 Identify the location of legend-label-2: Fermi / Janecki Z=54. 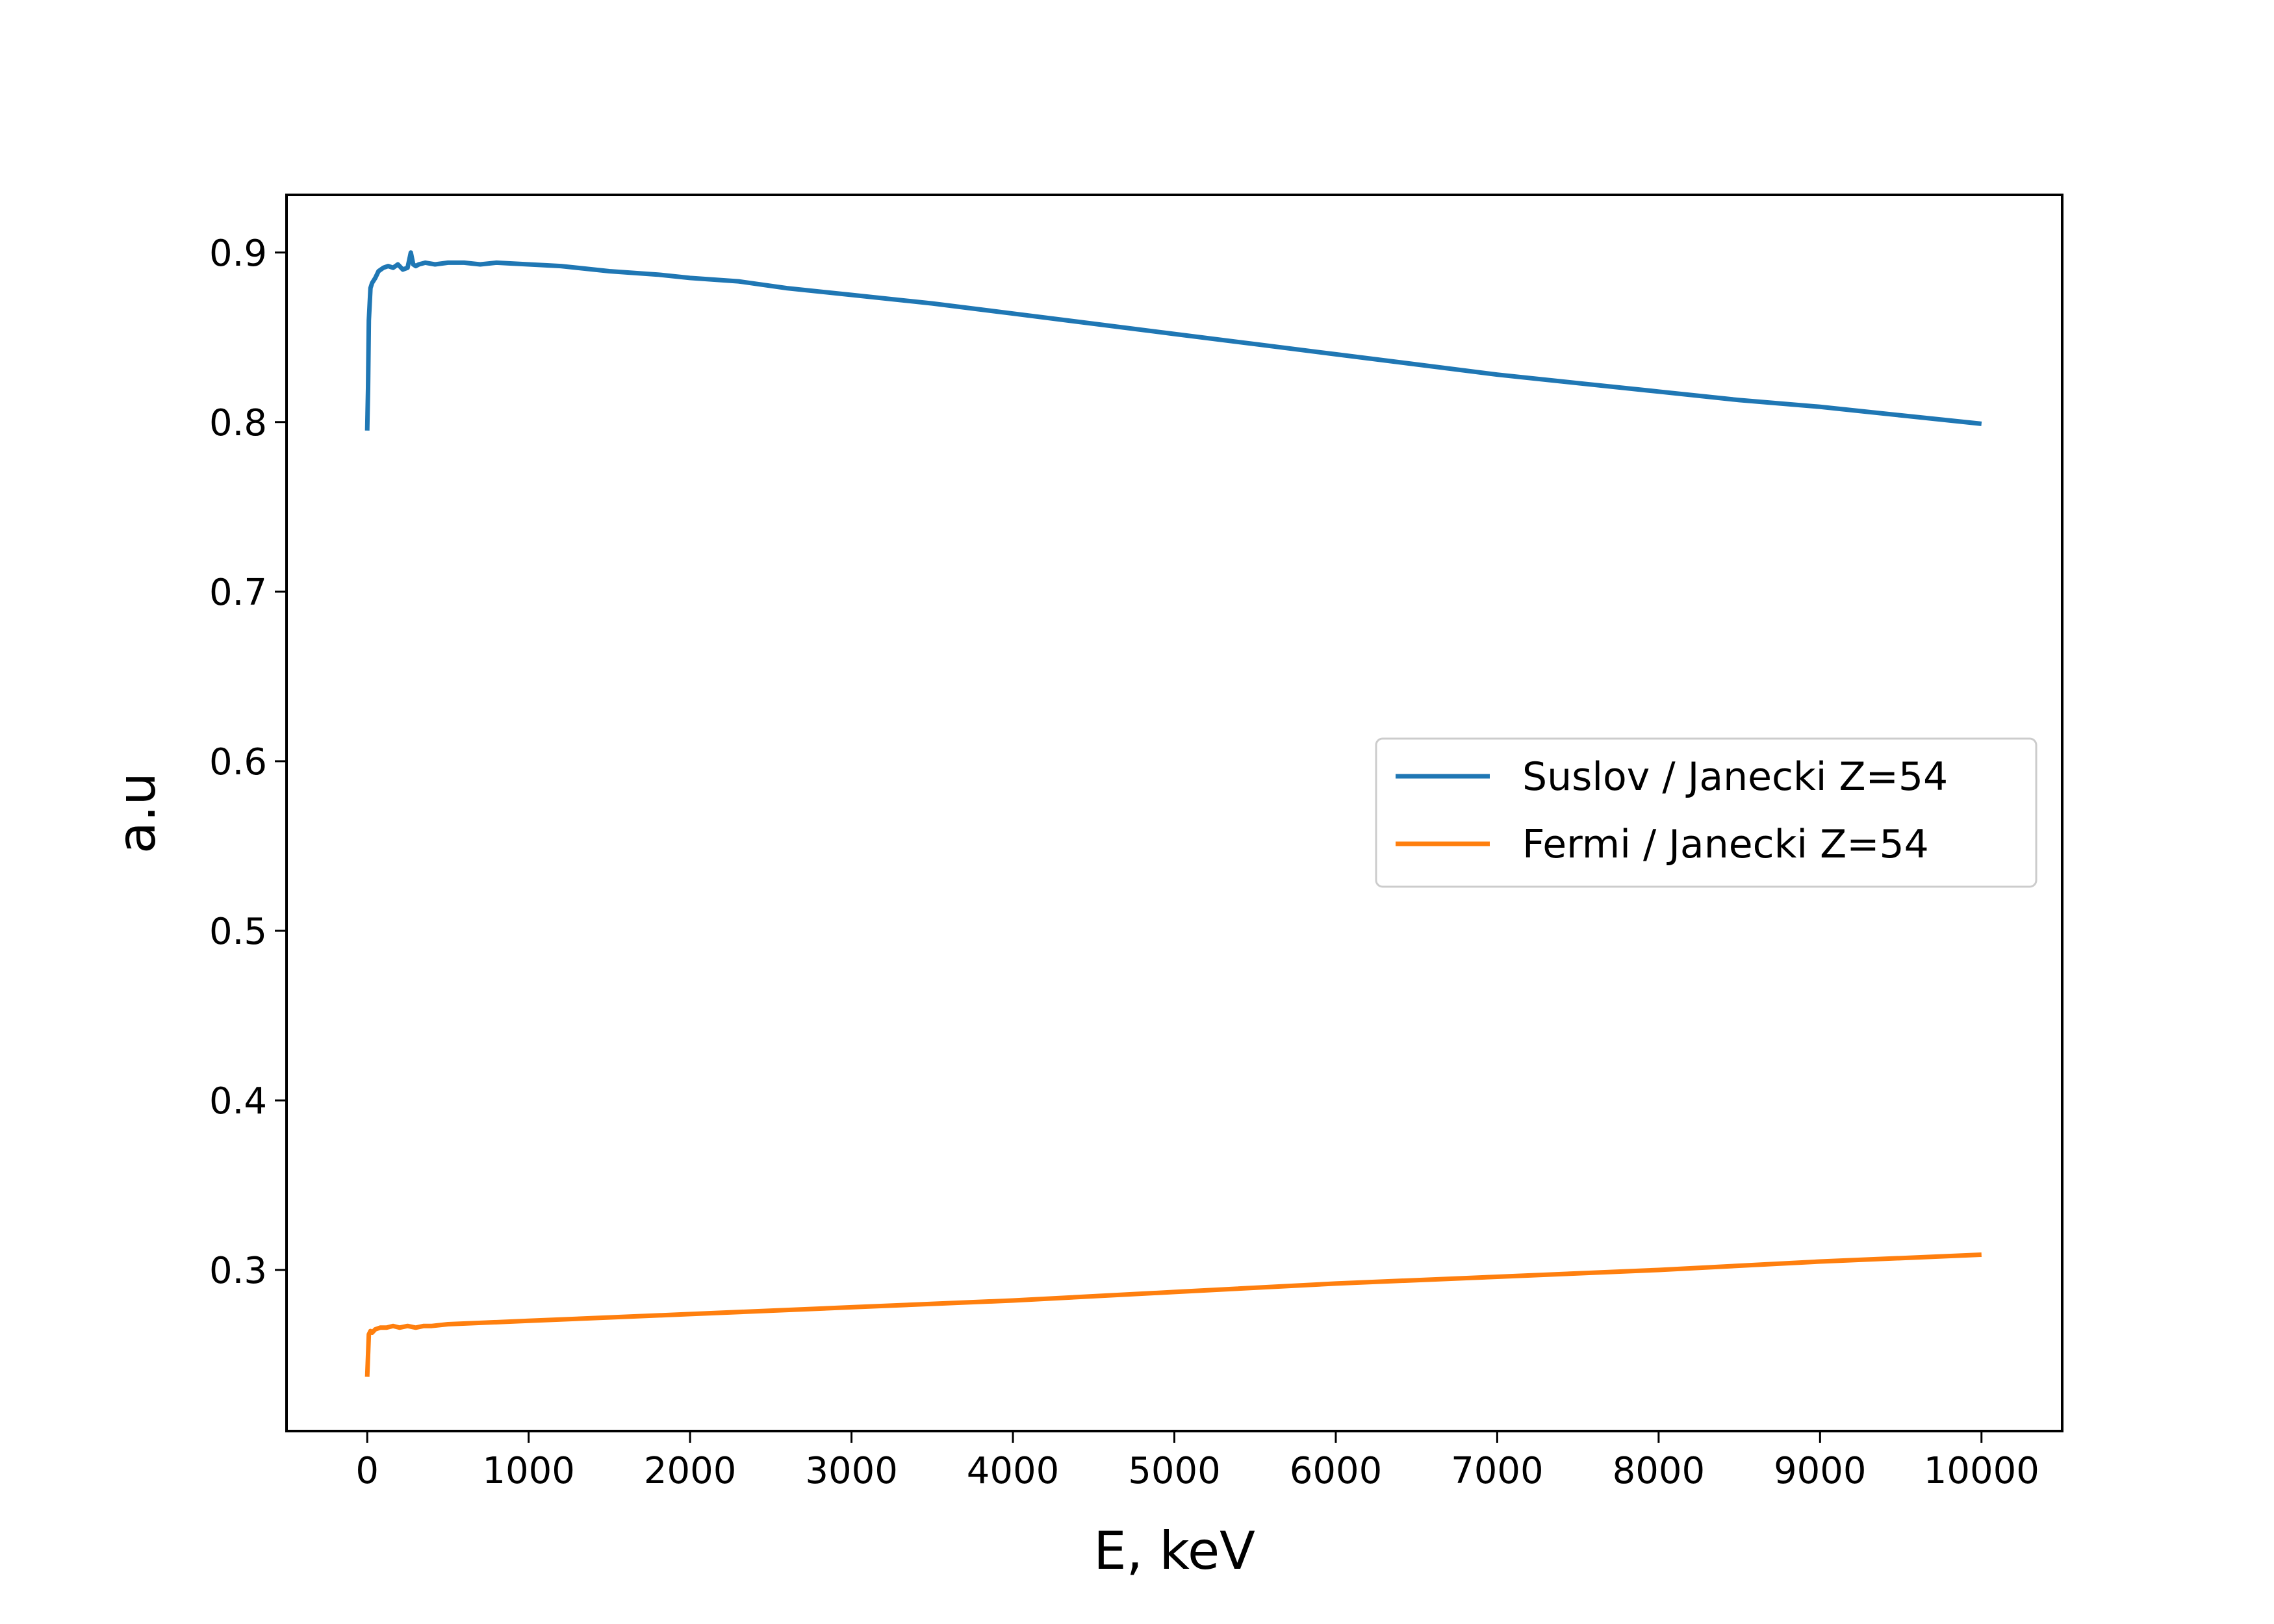
(1725, 844).